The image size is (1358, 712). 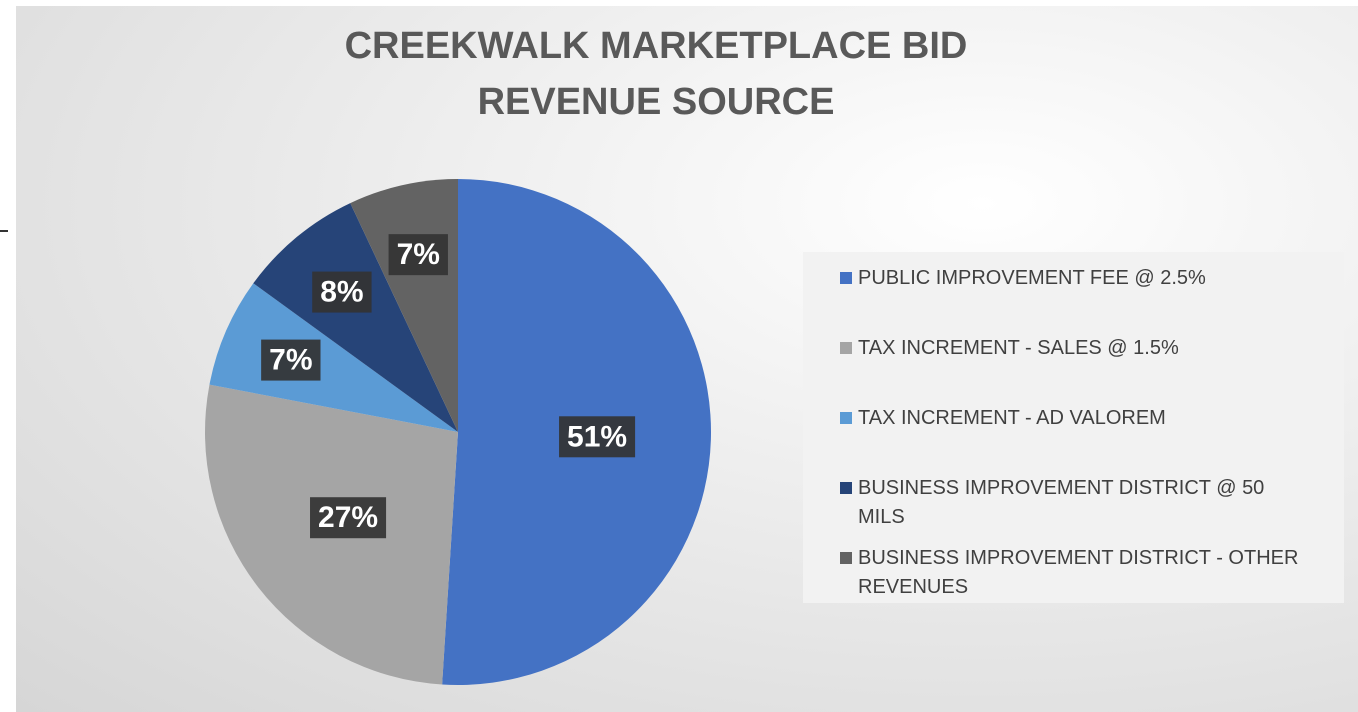 What do you see at coordinates (1012, 418) in the screenshot?
I see `legend-label: TAX INCREMENT - AD VALOREM` at bounding box center [1012, 418].